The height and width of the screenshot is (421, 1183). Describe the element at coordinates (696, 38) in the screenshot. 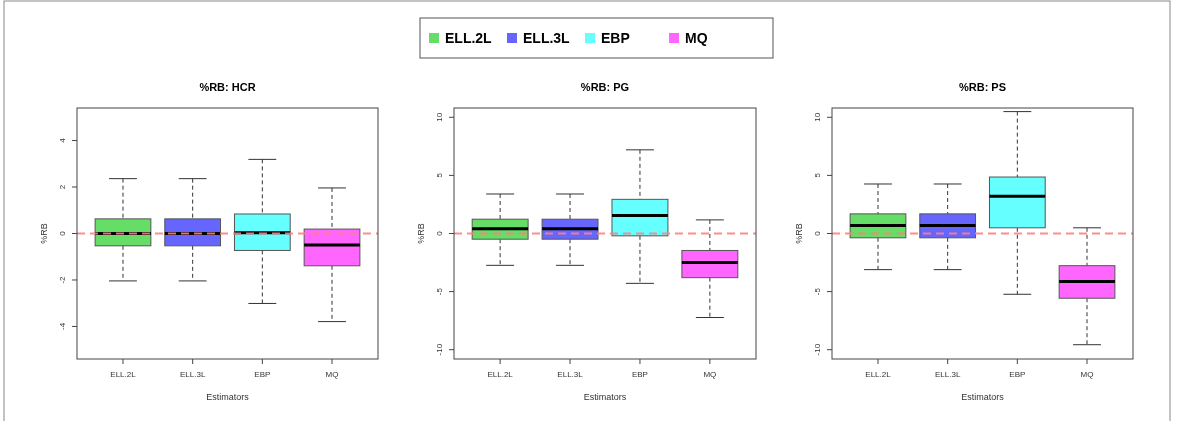

I see `legend-label: MQ` at that location.